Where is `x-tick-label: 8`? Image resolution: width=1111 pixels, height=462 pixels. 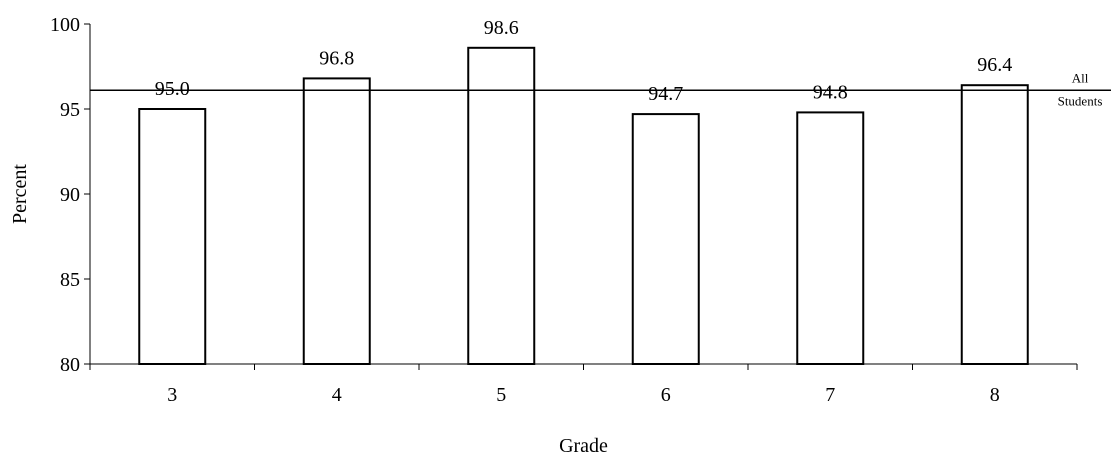
x-tick-label: 8 is located at coordinates (995, 395).